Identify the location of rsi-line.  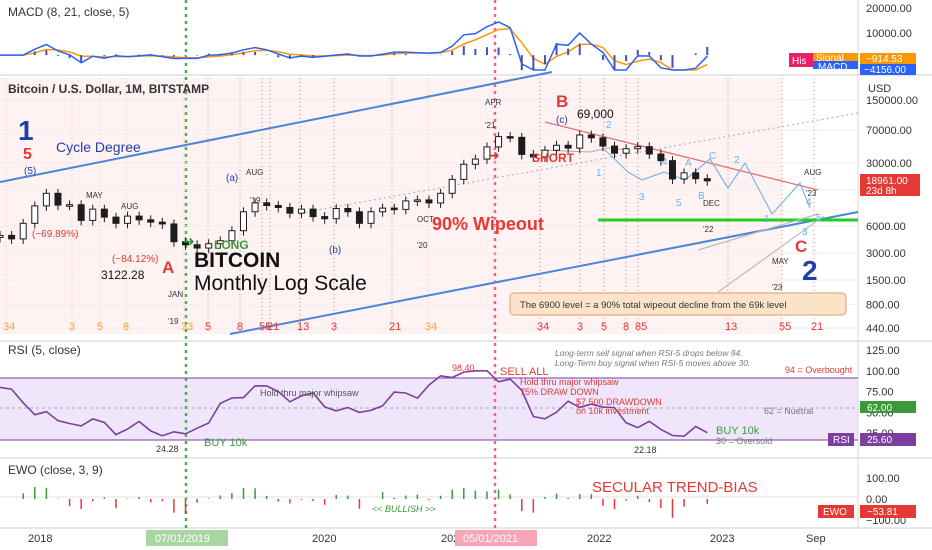
(354, 404).